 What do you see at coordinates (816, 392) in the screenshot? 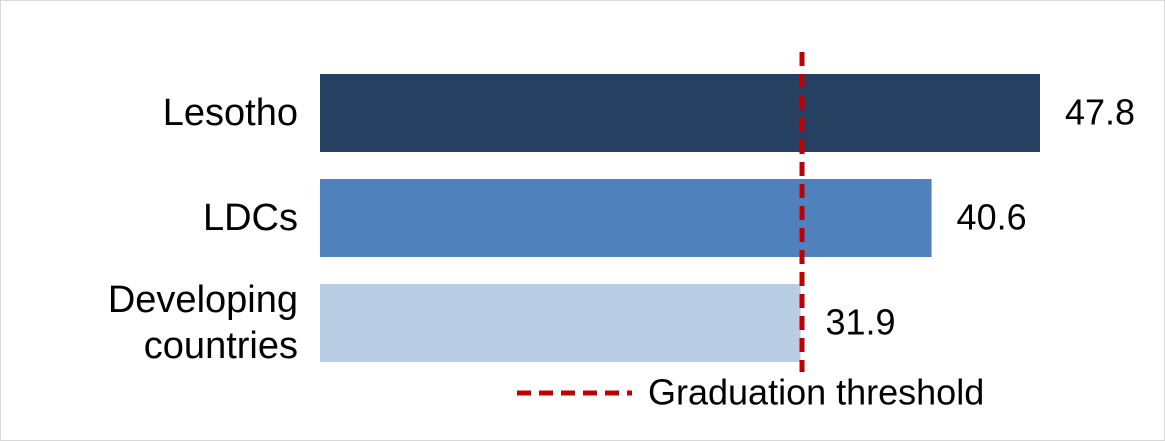
I see `legend-label: Graduation threshold` at bounding box center [816, 392].